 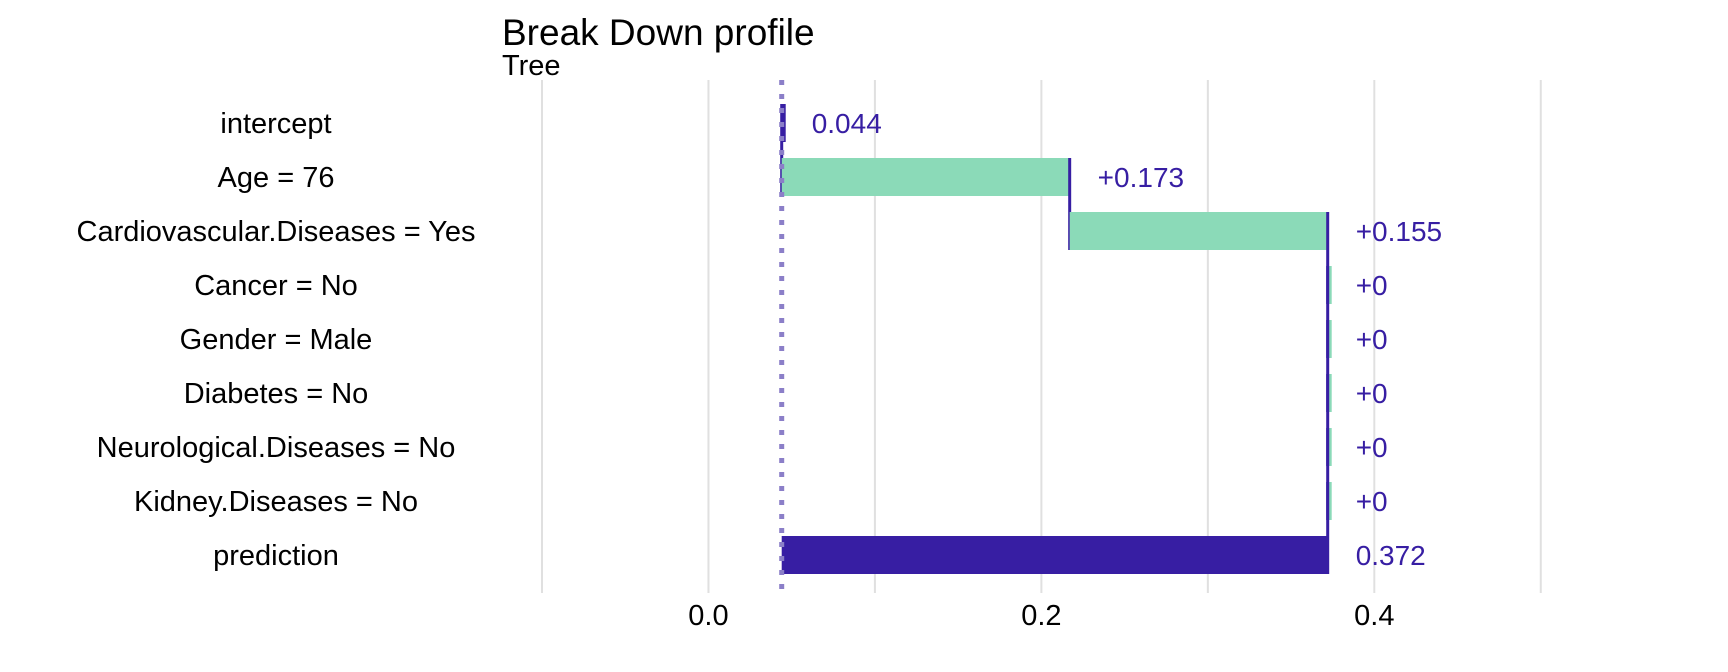 What do you see at coordinates (1374, 616) in the screenshot?
I see `x-tick-label: 0.4` at bounding box center [1374, 616].